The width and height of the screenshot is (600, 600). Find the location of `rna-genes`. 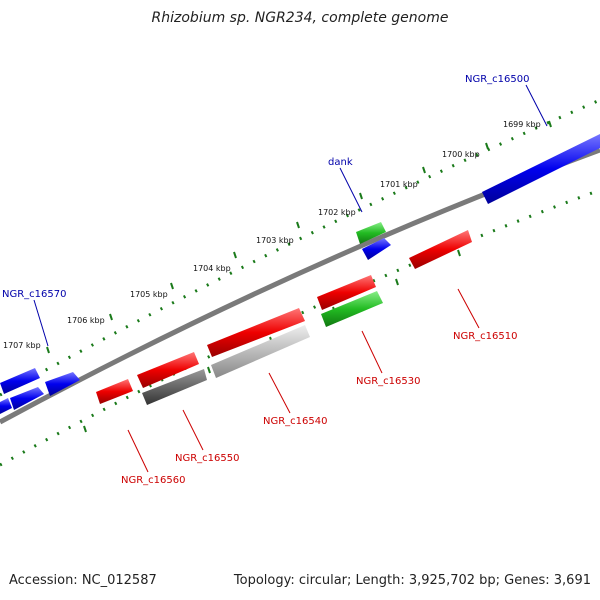

rna-genes is located at coordinates (353, 274).